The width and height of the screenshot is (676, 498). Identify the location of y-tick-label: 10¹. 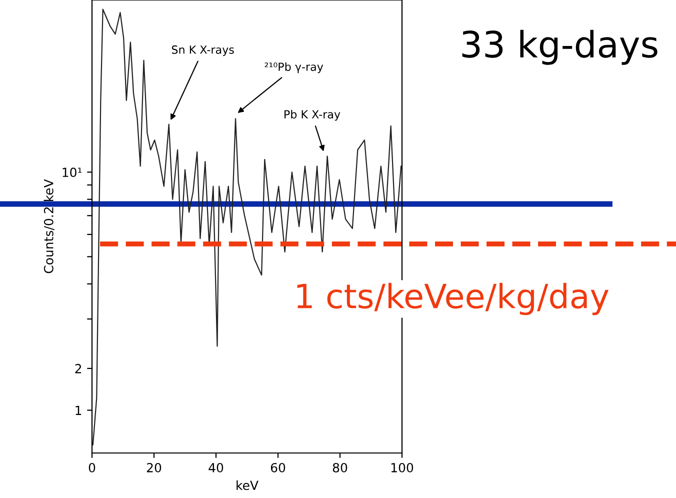
(72, 173).